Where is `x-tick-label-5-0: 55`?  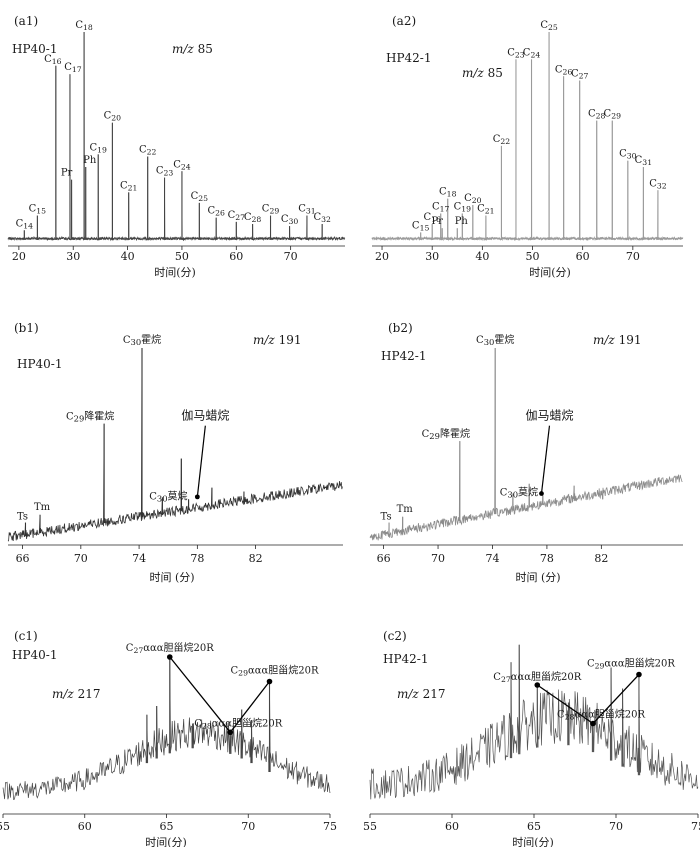 x-tick-label-5-0: 55 is located at coordinates (370, 826).